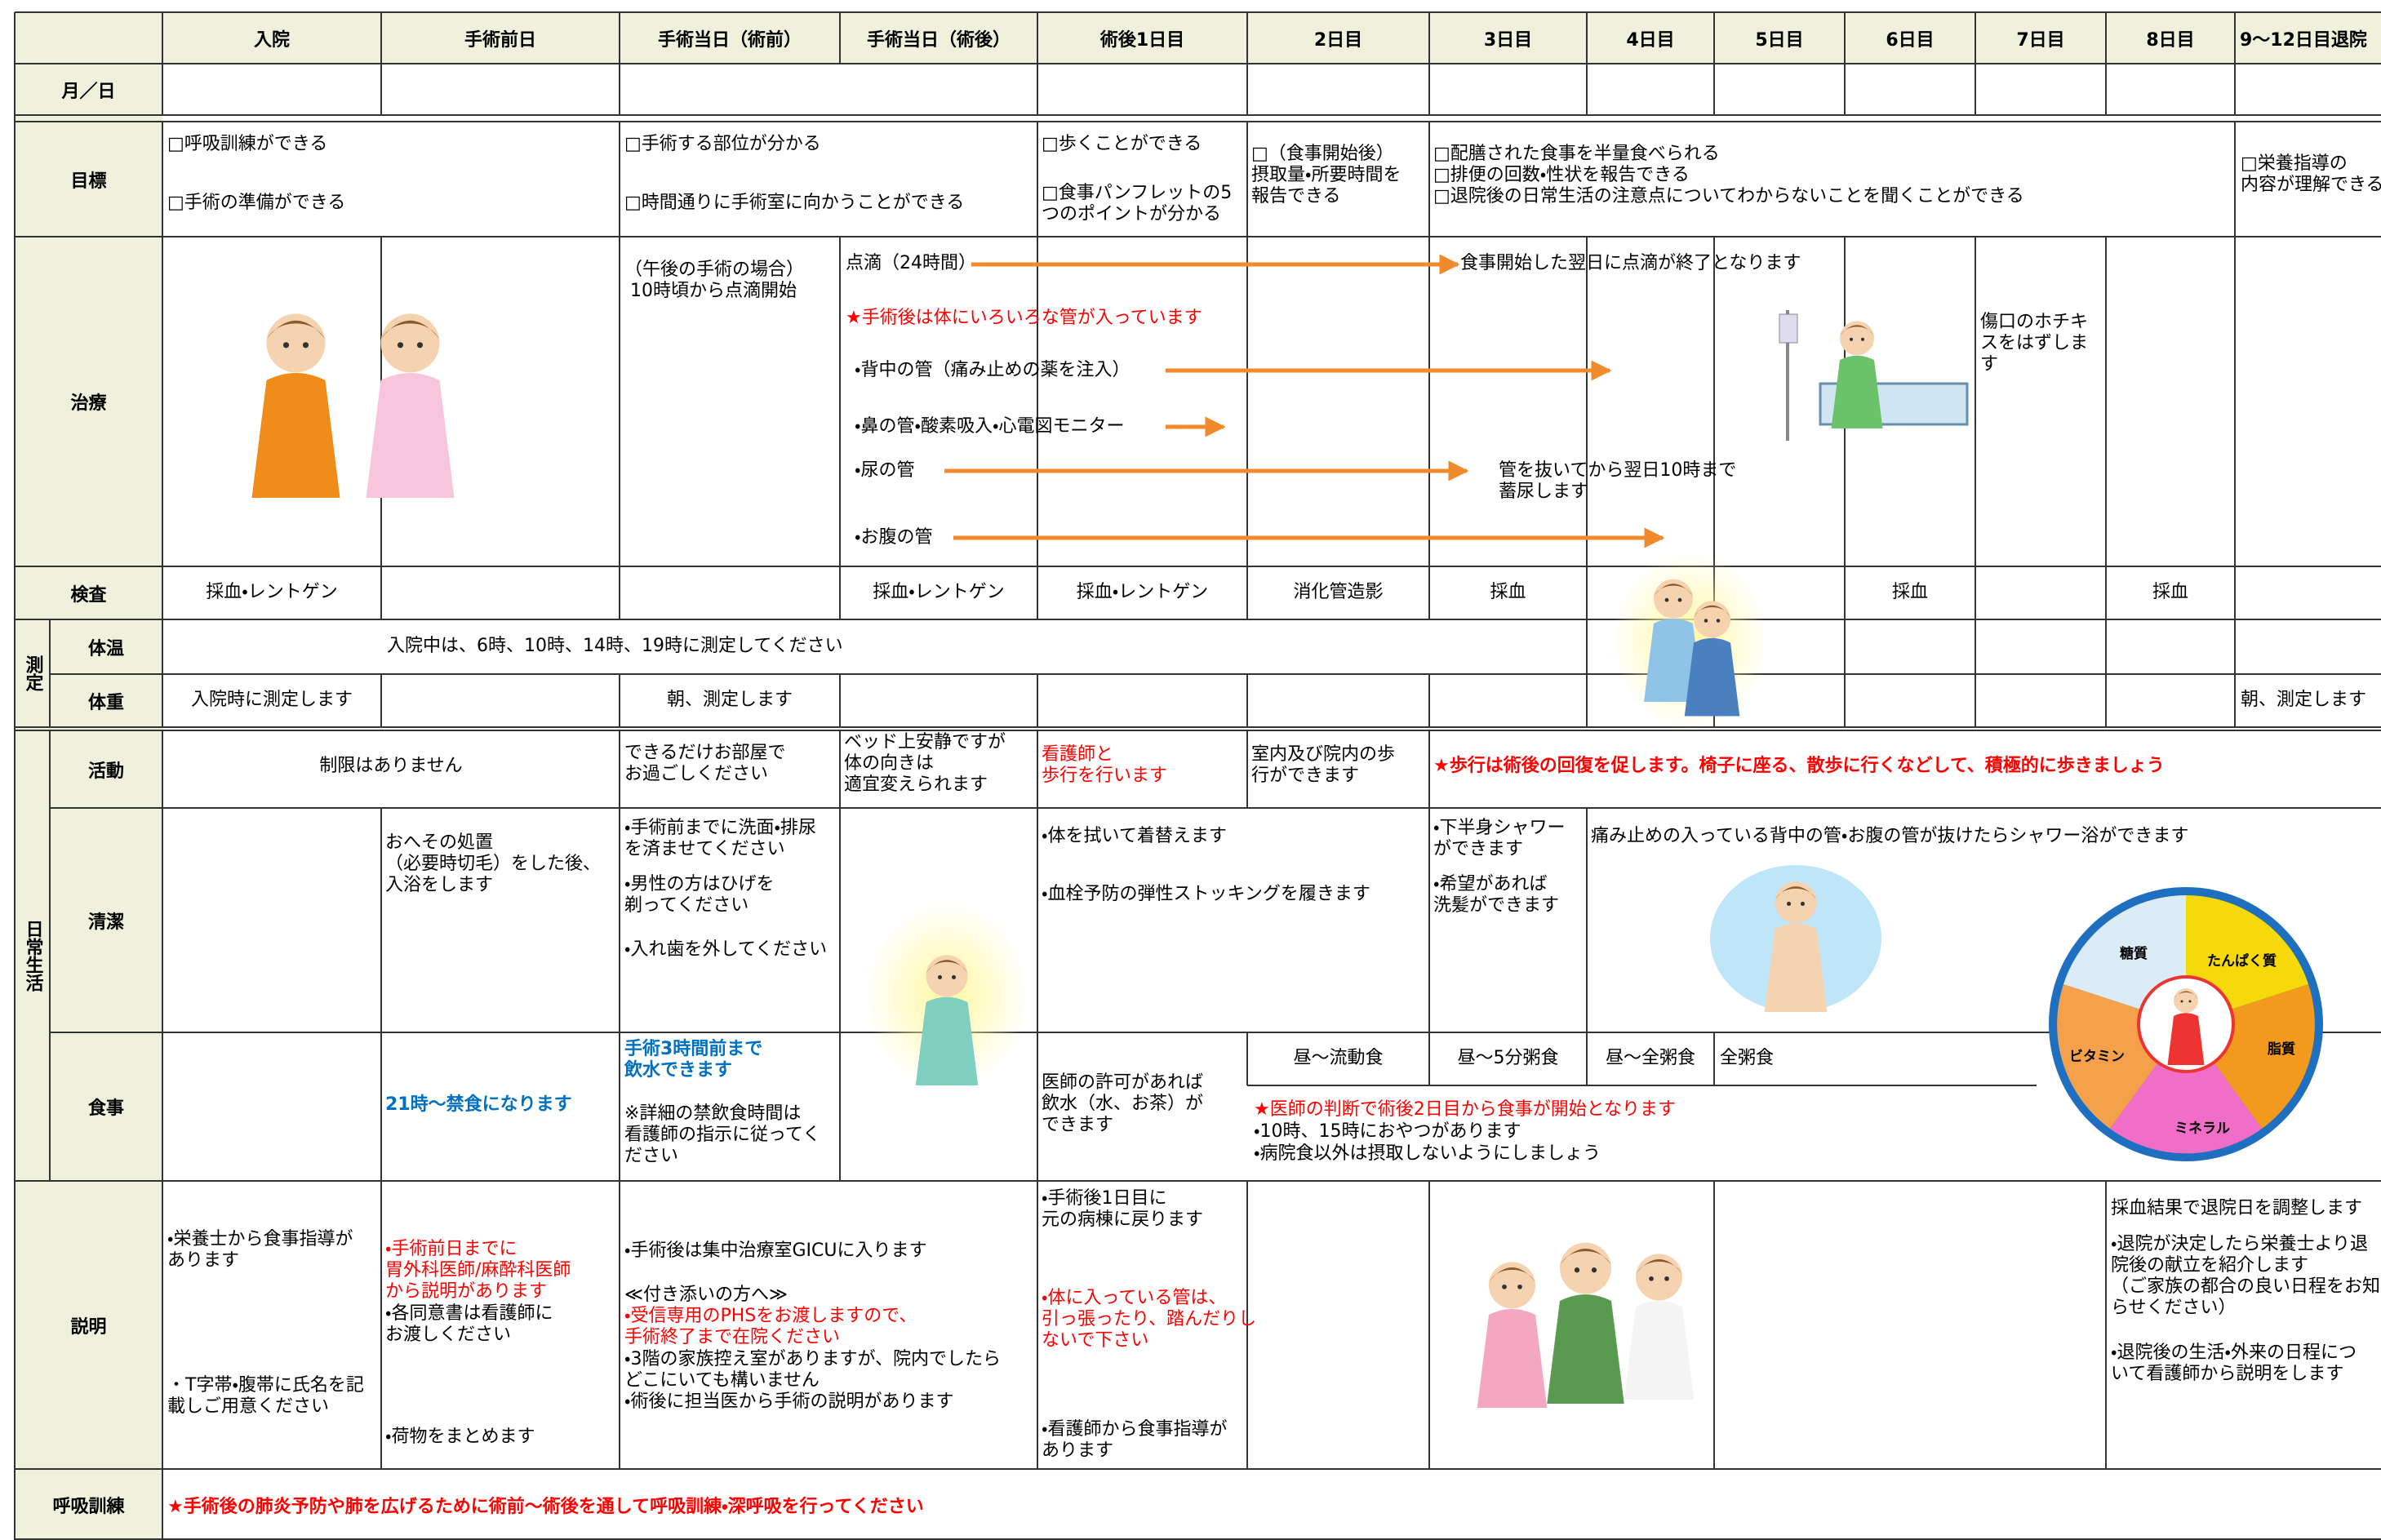  I want to click on row-label: 体温, so click(105, 648).